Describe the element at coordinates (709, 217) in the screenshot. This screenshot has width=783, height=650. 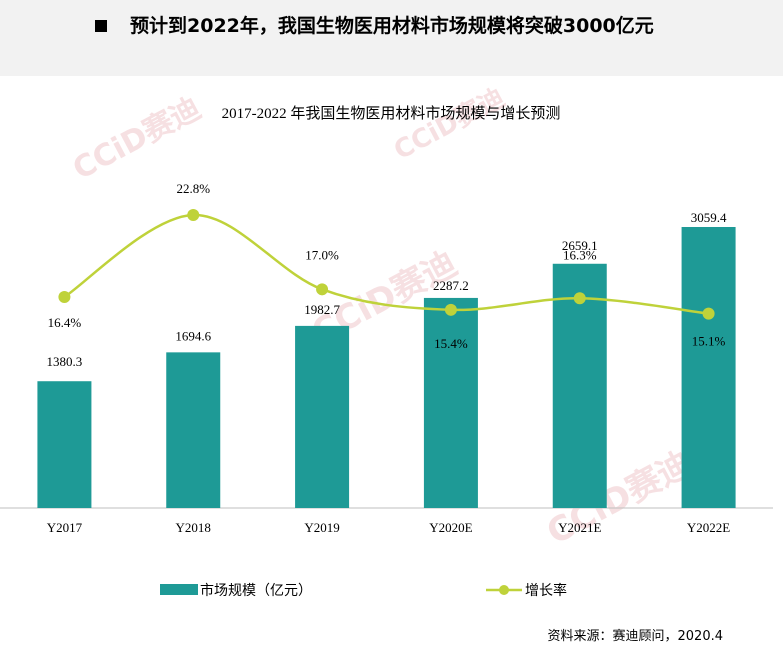
I see `bar-value-label: 3059.4` at that location.